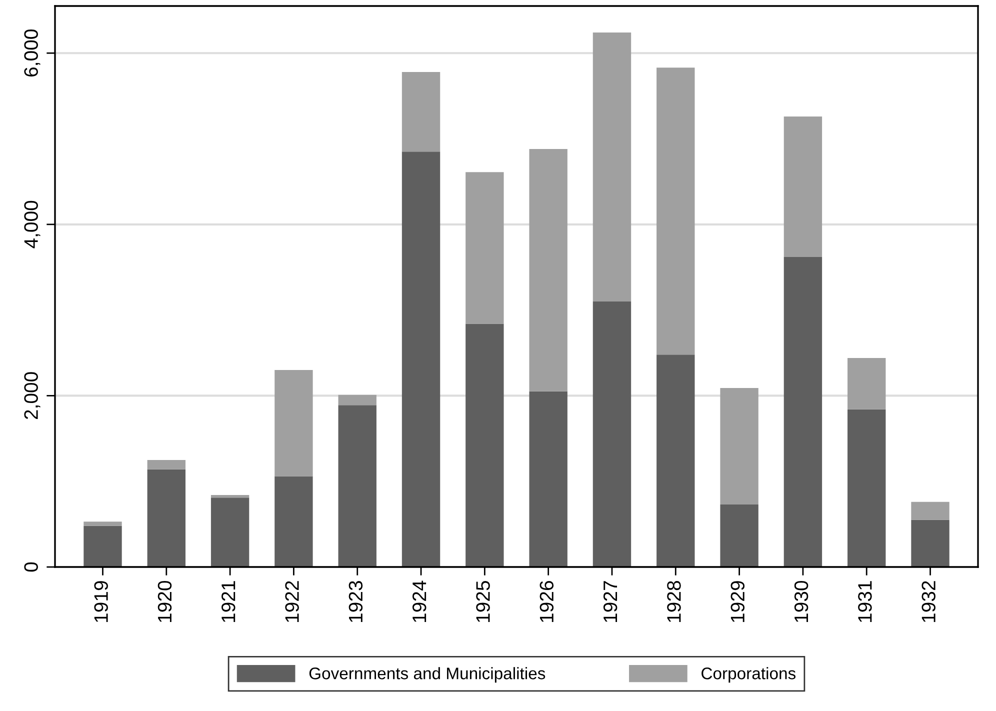 The image size is (996, 711). I want to click on x-tick-label: 1921, so click(229, 601).